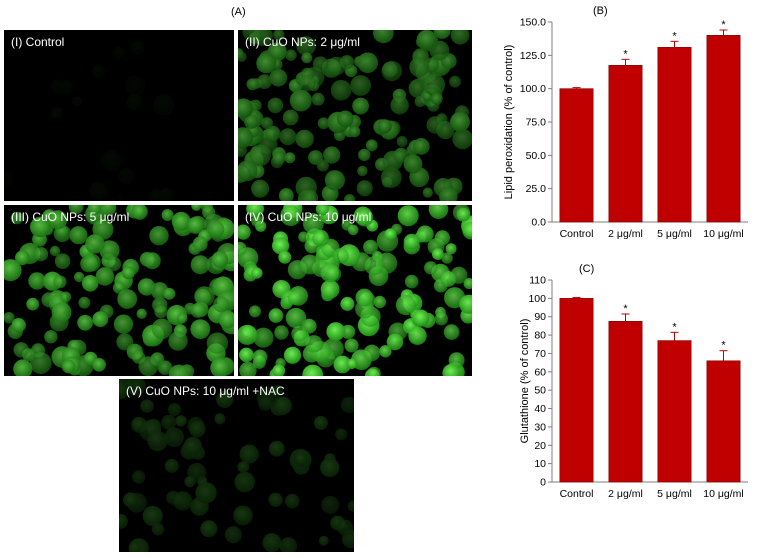  Describe the element at coordinates (355, 115) in the screenshot. I see `micrograph-image` at that location.